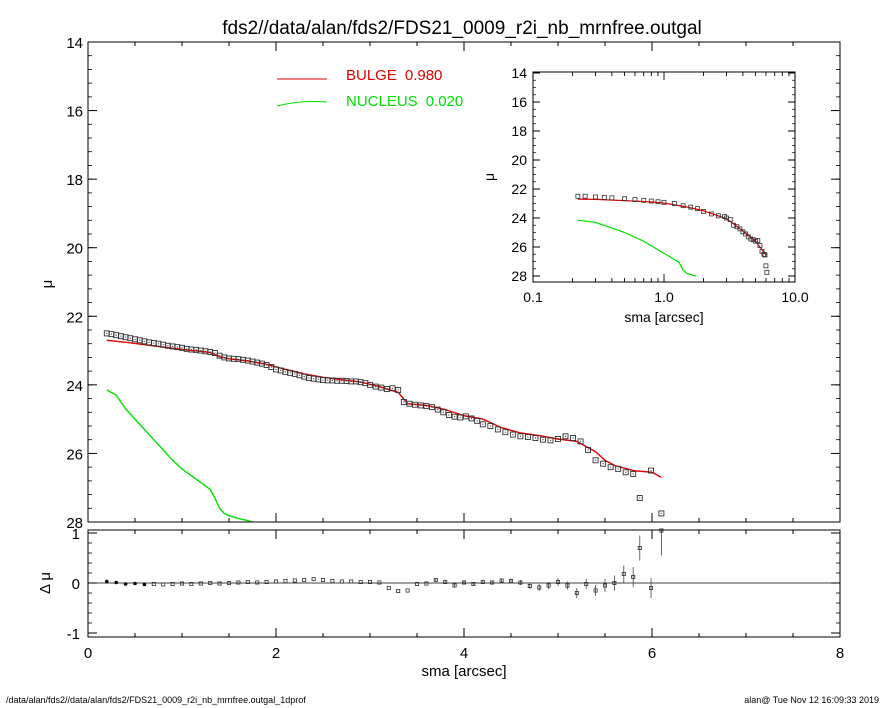  What do you see at coordinates (463, 671) in the screenshot?
I see `residual-xlabel: sma [arcsec]` at bounding box center [463, 671].